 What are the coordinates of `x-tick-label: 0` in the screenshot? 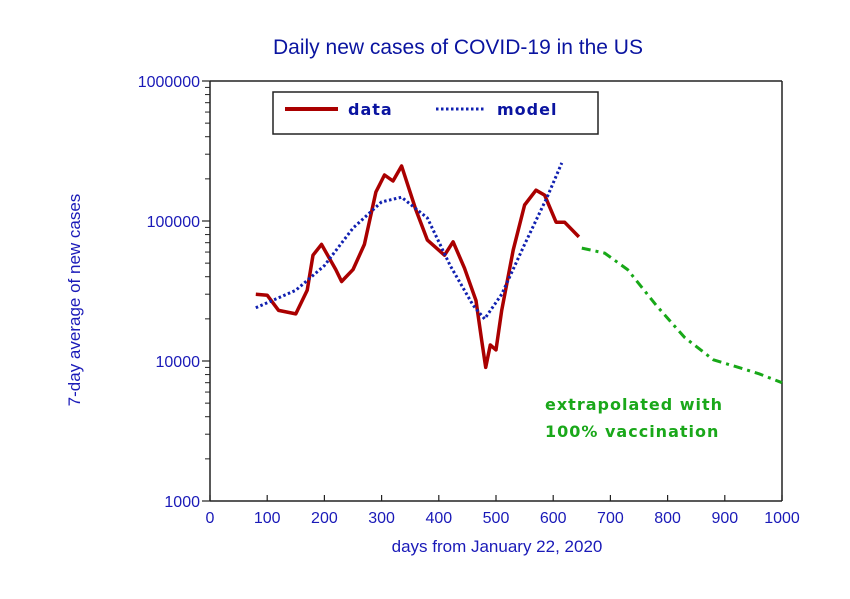 It's located at (210, 518).